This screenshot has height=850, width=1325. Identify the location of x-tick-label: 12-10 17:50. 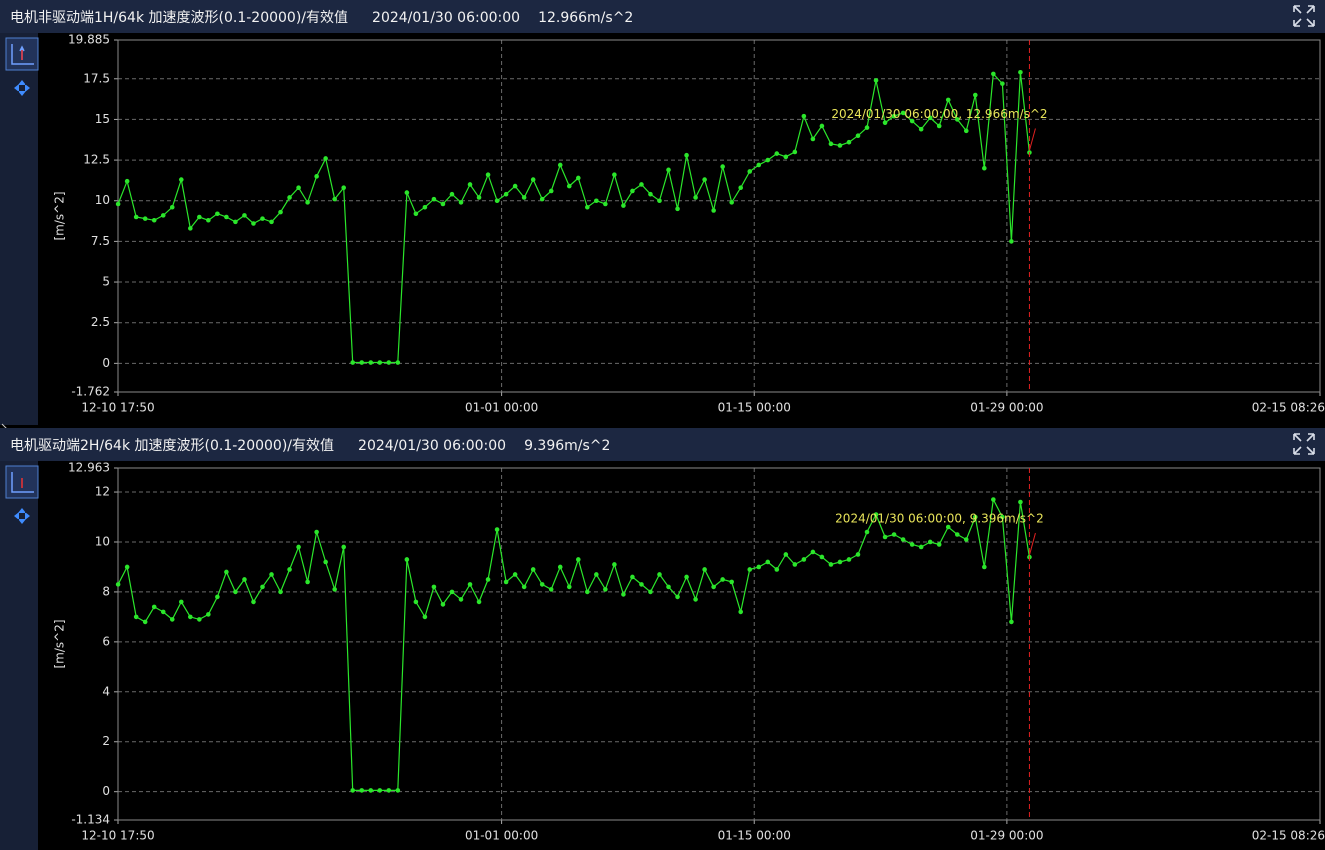
(117, 408).